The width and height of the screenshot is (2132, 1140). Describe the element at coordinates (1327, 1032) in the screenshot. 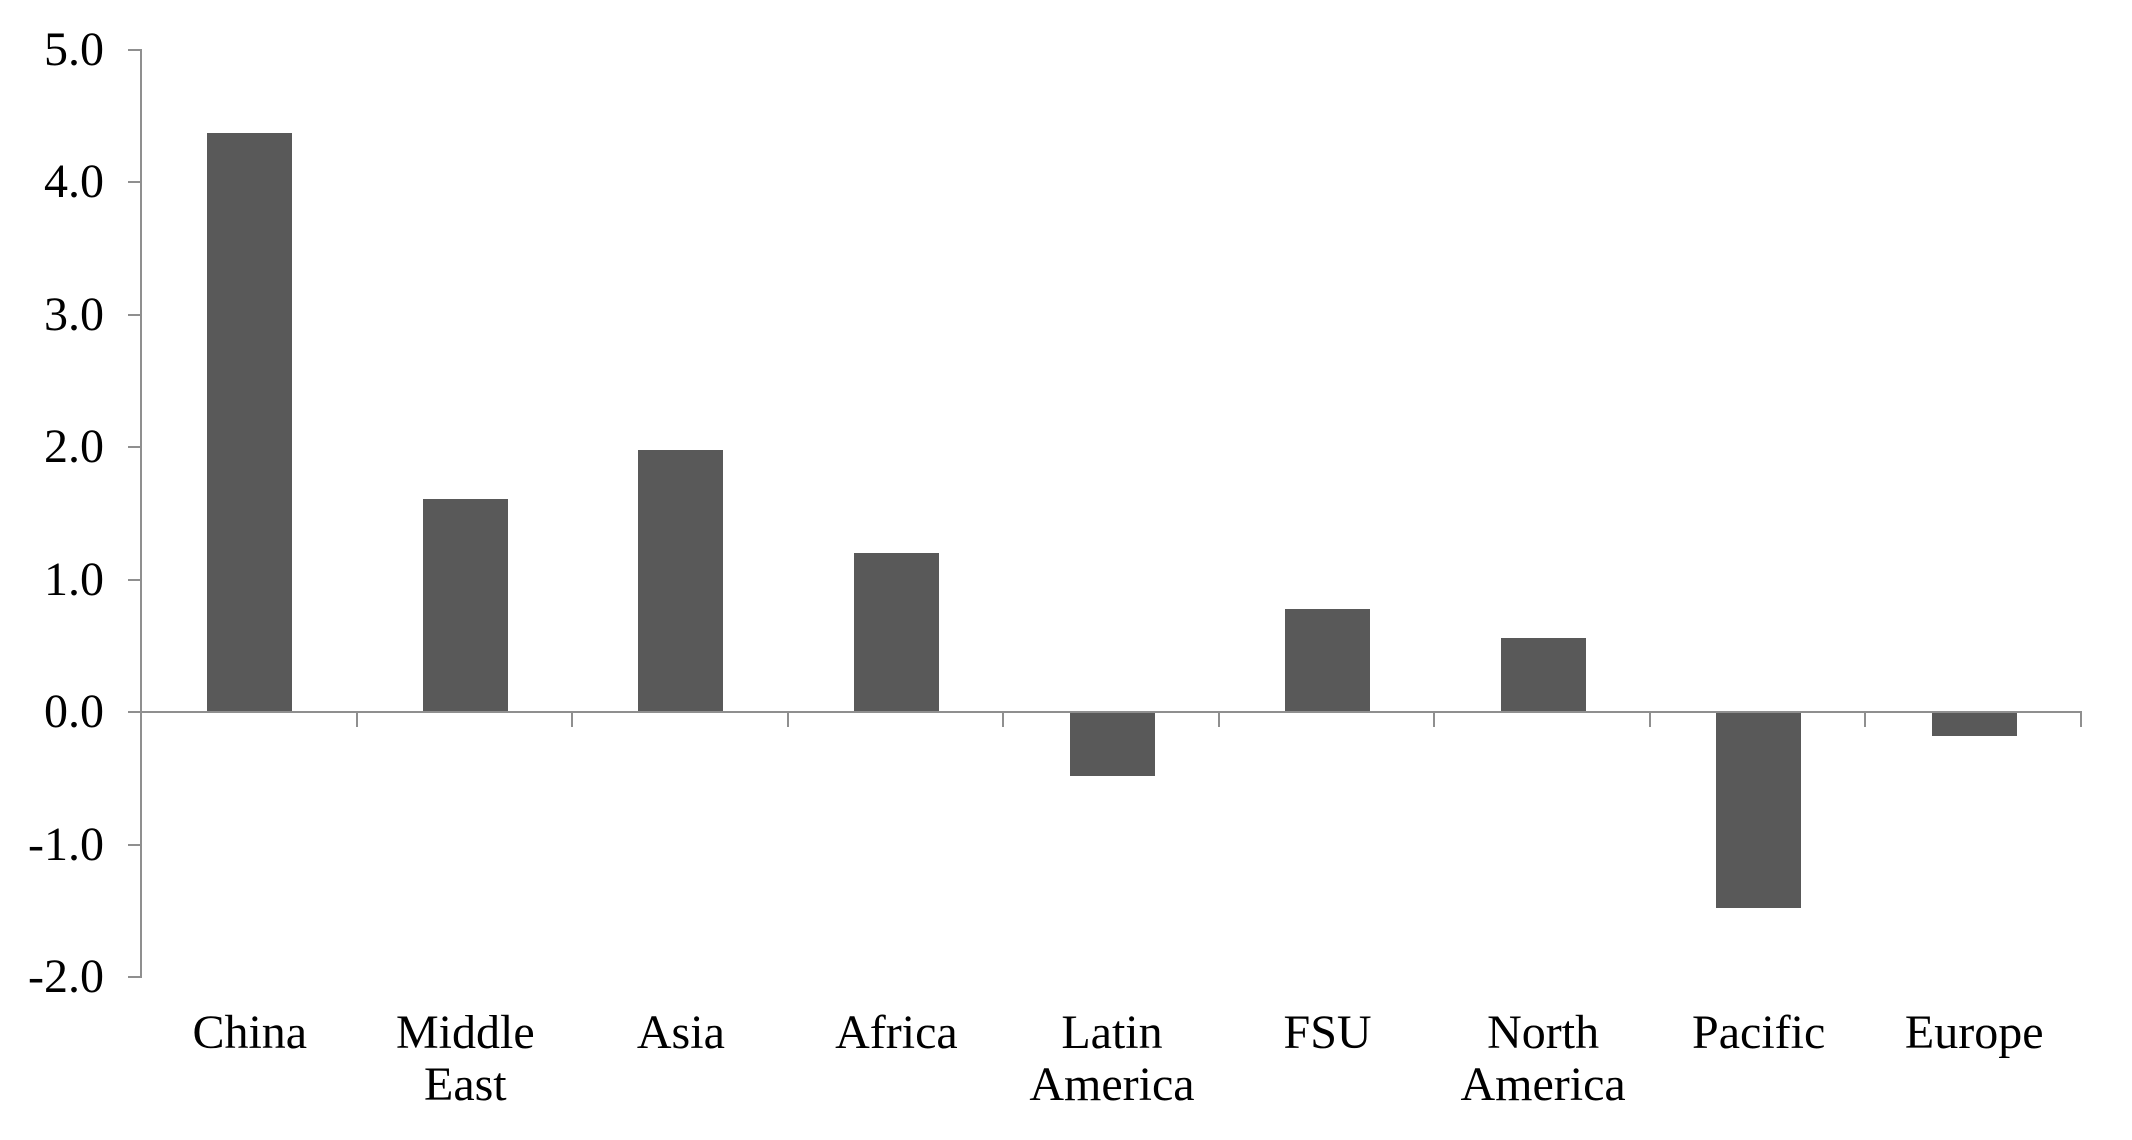

I see `x-tick-label: FSU` at that location.